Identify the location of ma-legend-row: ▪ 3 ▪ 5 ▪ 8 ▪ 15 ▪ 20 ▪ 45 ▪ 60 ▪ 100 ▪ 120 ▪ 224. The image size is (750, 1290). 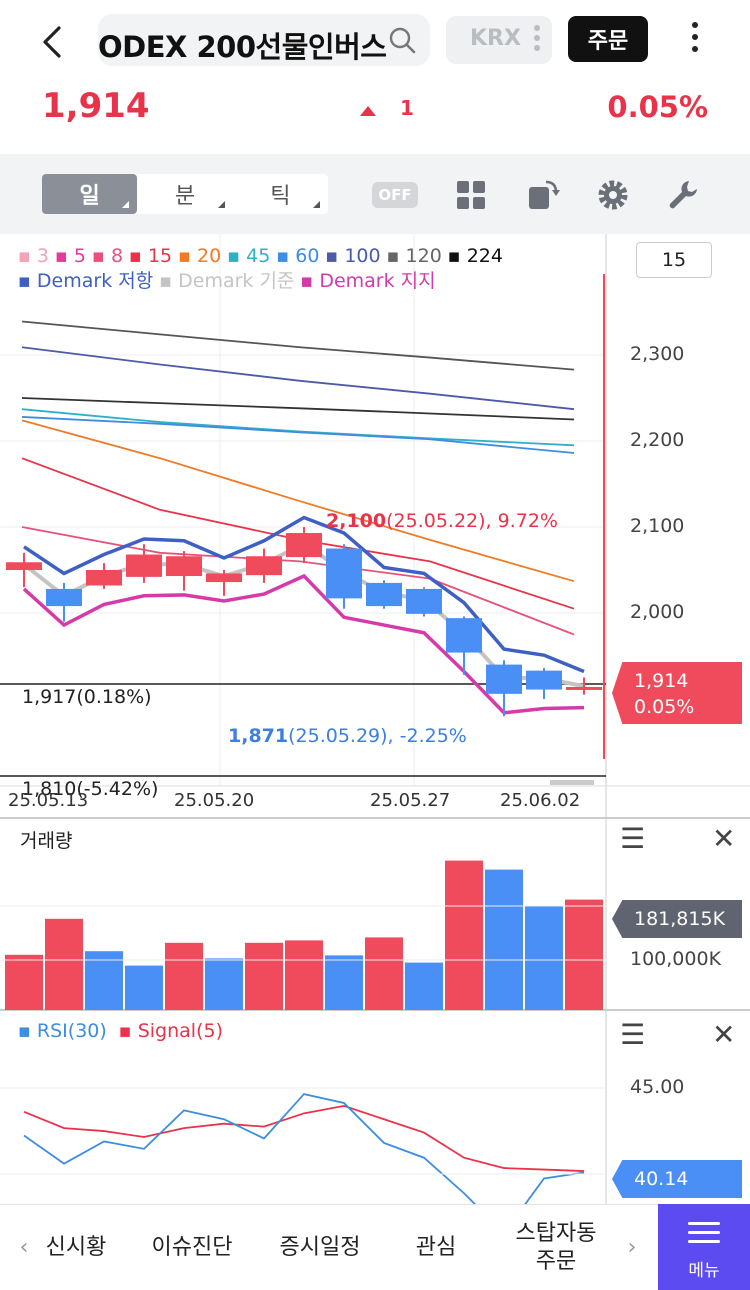
(263, 256).